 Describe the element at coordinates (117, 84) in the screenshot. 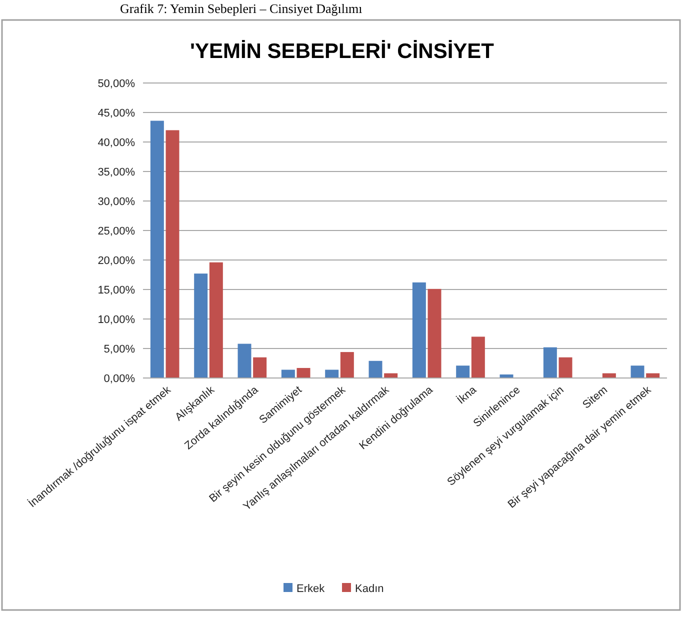

I see `y-tick-label: 50,00%` at that location.